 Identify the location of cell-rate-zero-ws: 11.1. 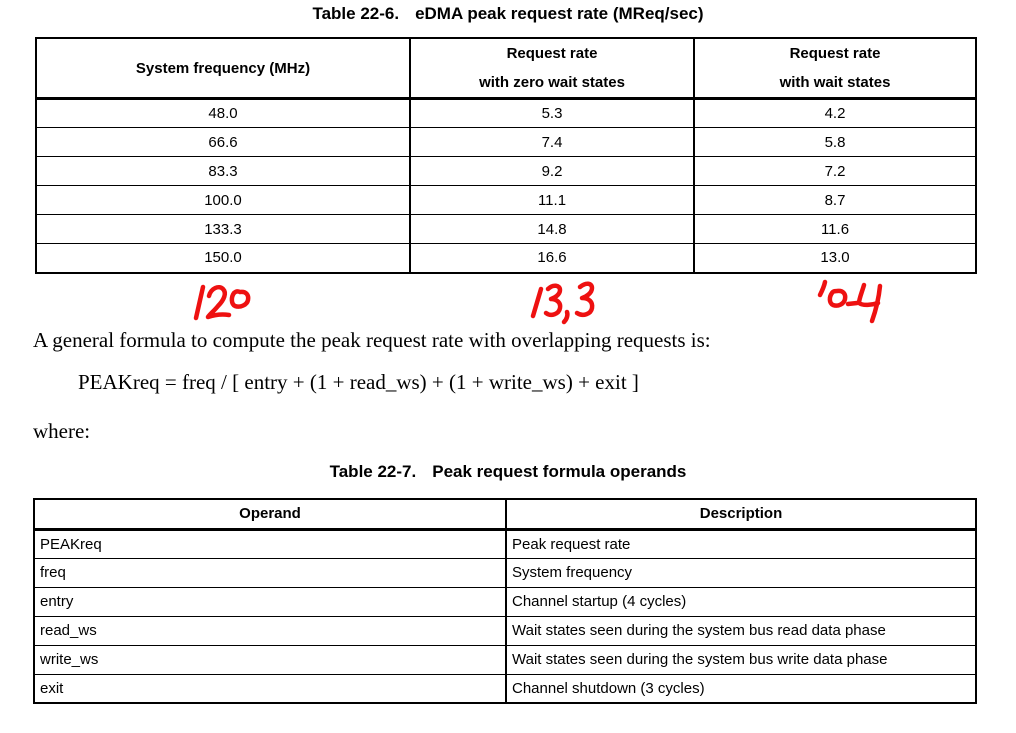
(552, 200).